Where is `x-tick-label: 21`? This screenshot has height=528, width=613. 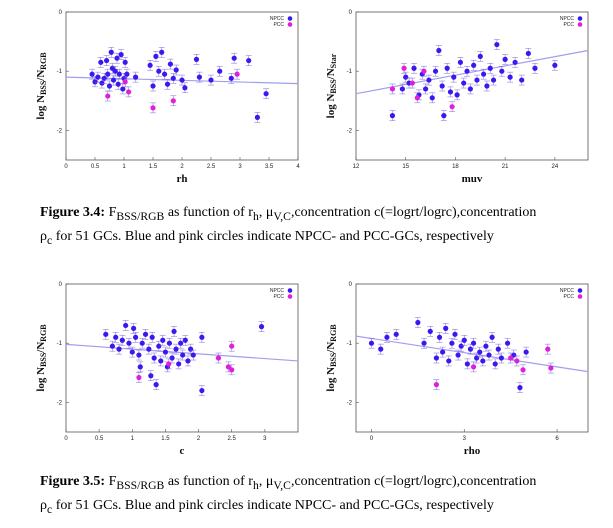 x-tick-label: 21 is located at coordinates (505, 167).